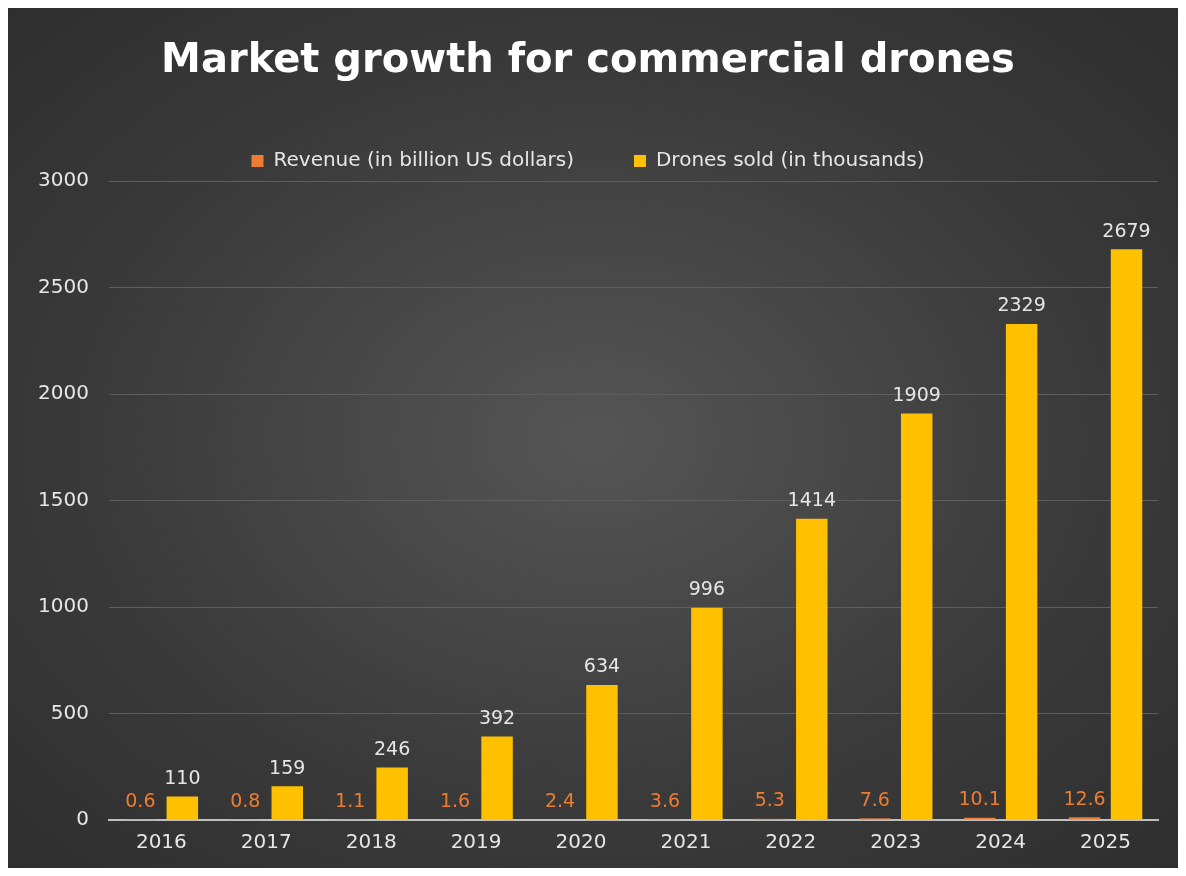 Image resolution: width=1186 pixels, height=876 pixels. What do you see at coordinates (63, 605) in the screenshot?
I see `y-tick-label: 1000` at bounding box center [63, 605].